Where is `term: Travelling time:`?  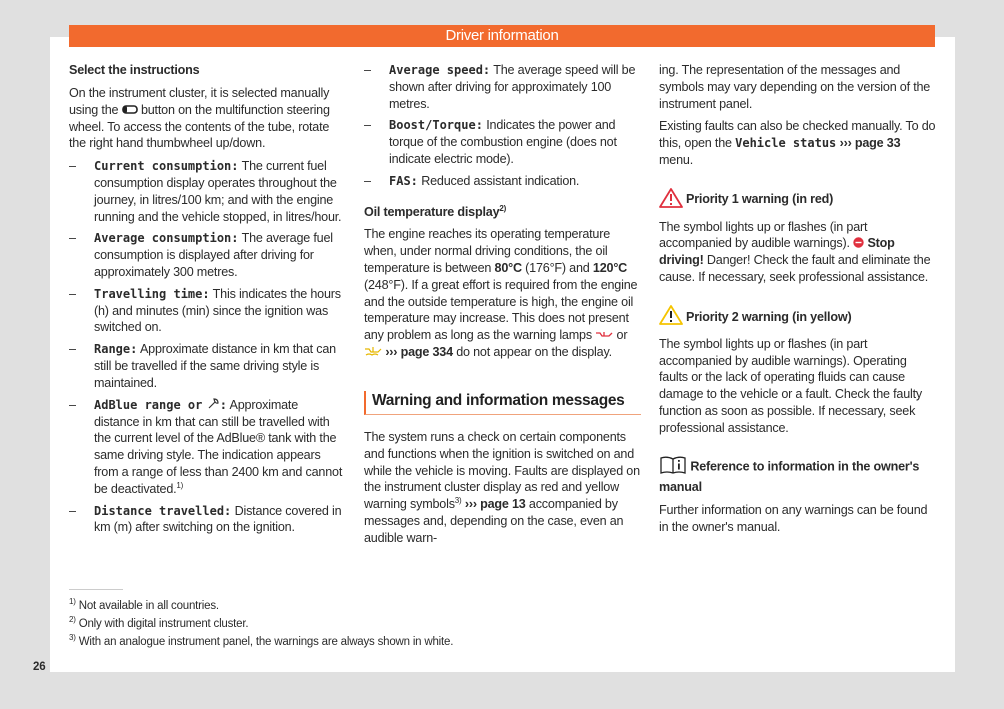 term: Travelling time: is located at coordinates (152, 293).